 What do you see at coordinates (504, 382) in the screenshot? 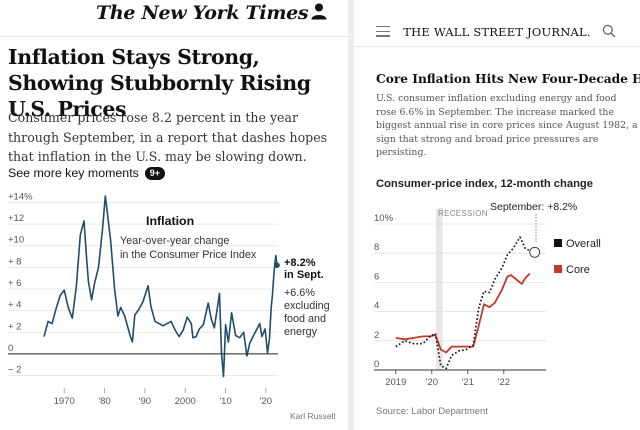
I see `x-tick-label: '22` at bounding box center [504, 382].